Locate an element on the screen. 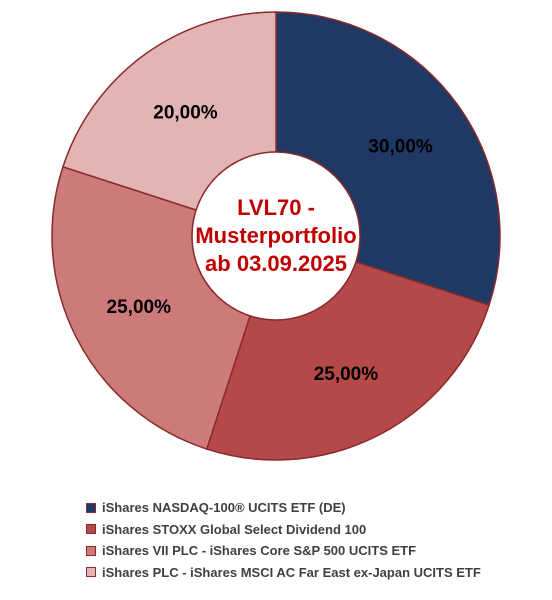 The width and height of the screenshot is (552, 600). center-title-line-3: ab 03.09.2025 is located at coordinates (276, 263).